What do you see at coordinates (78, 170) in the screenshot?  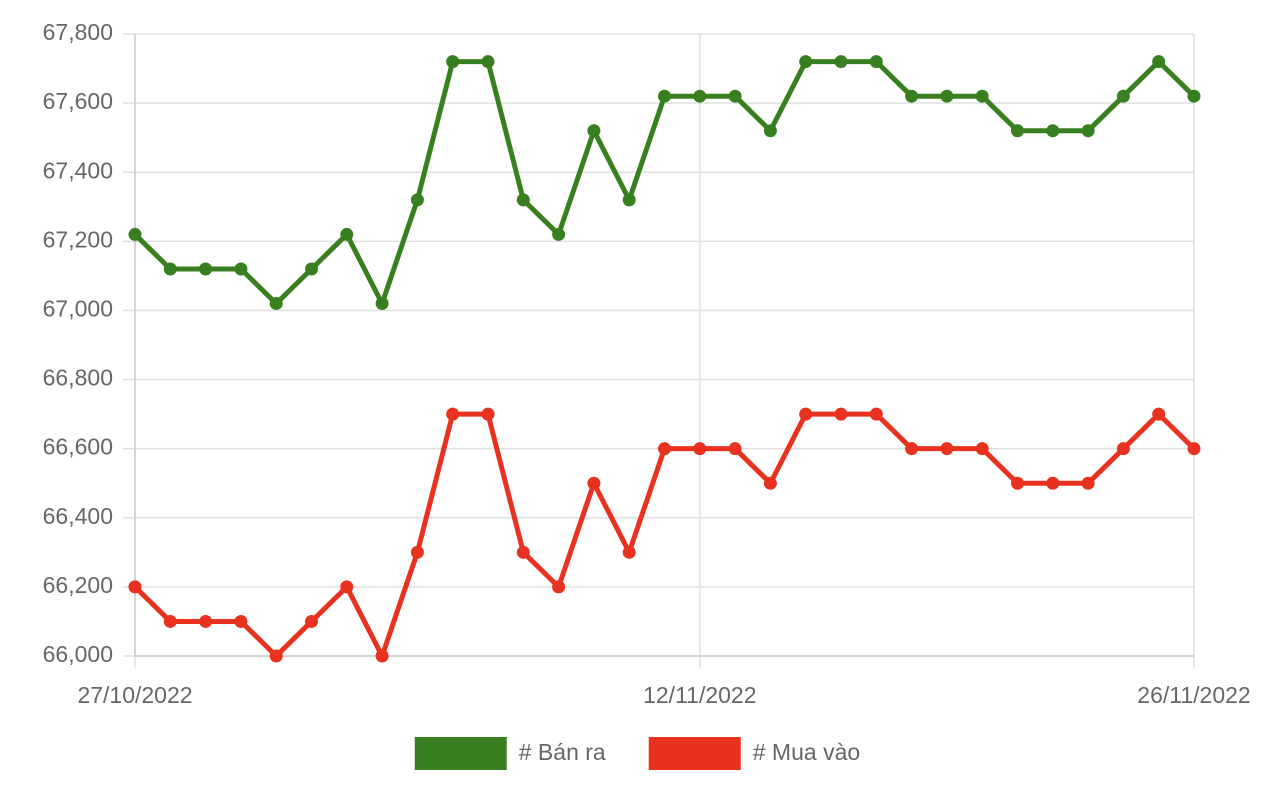 I see `y-tick-label: 67,400` at bounding box center [78, 170].